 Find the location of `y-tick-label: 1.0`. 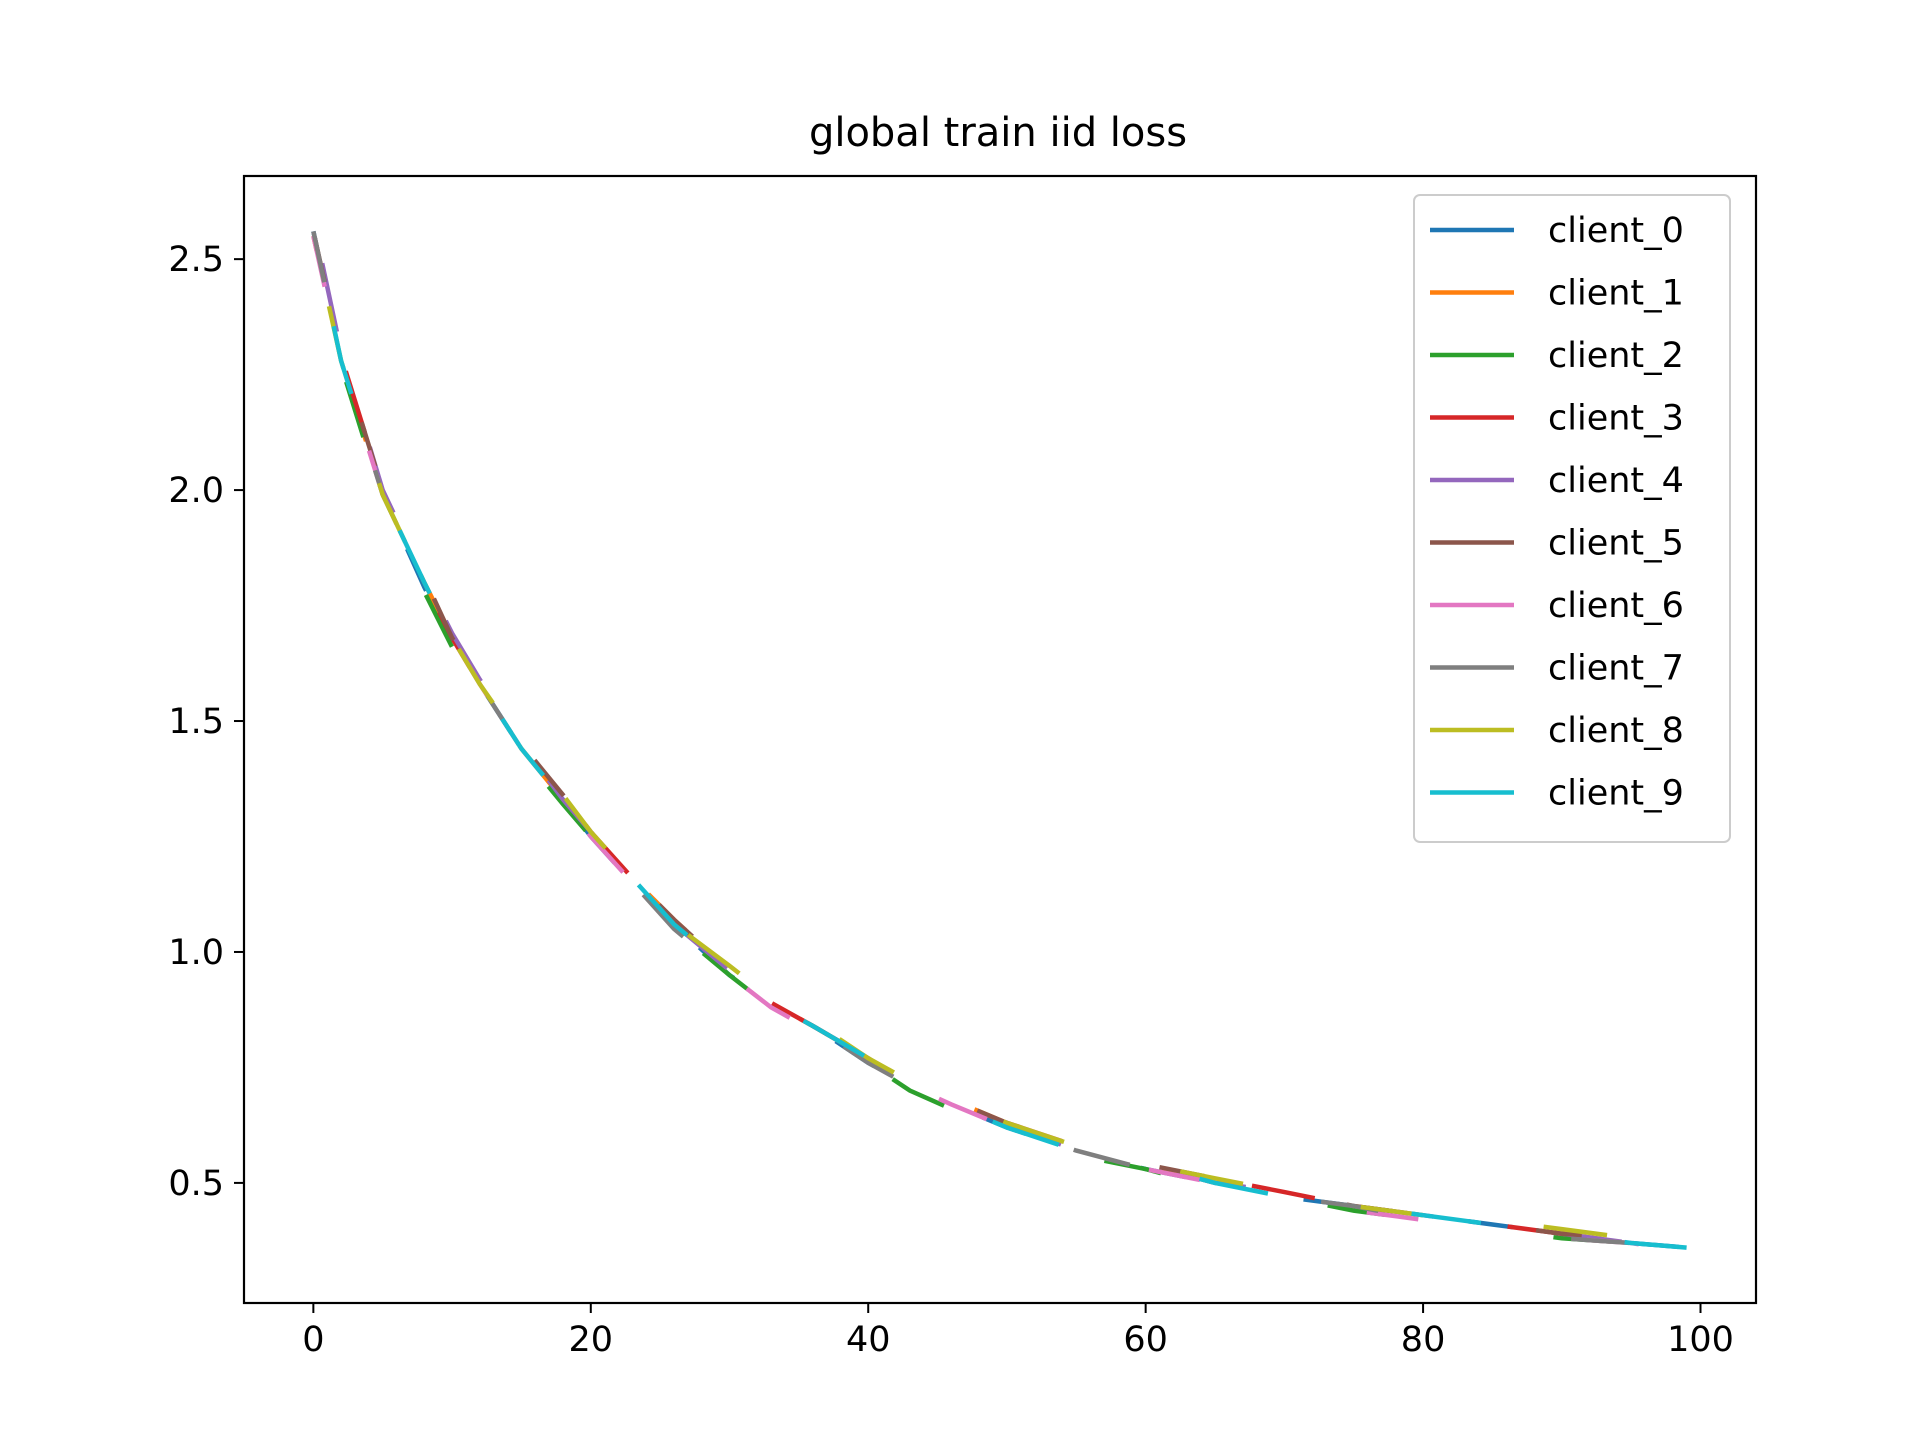

y-tick-label: 1.0 is located at coordinates (196, 953).